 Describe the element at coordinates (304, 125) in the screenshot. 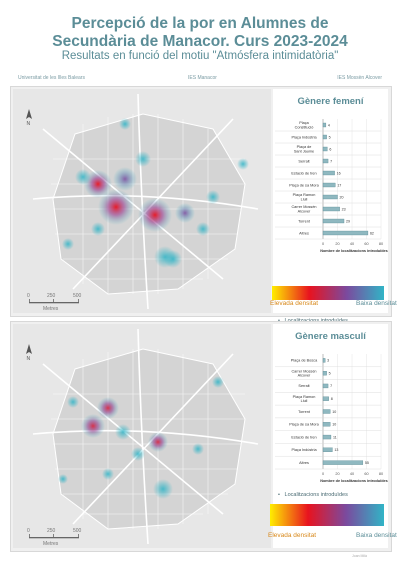

I see `category-label: Plaça Constitució` at that location.